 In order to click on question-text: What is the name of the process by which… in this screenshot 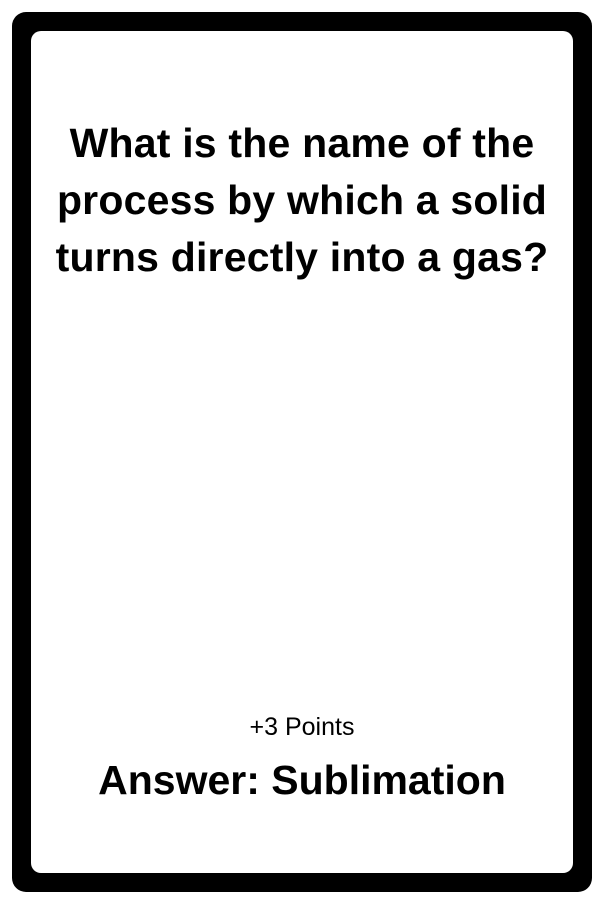, I will do `click(302, 200)`.